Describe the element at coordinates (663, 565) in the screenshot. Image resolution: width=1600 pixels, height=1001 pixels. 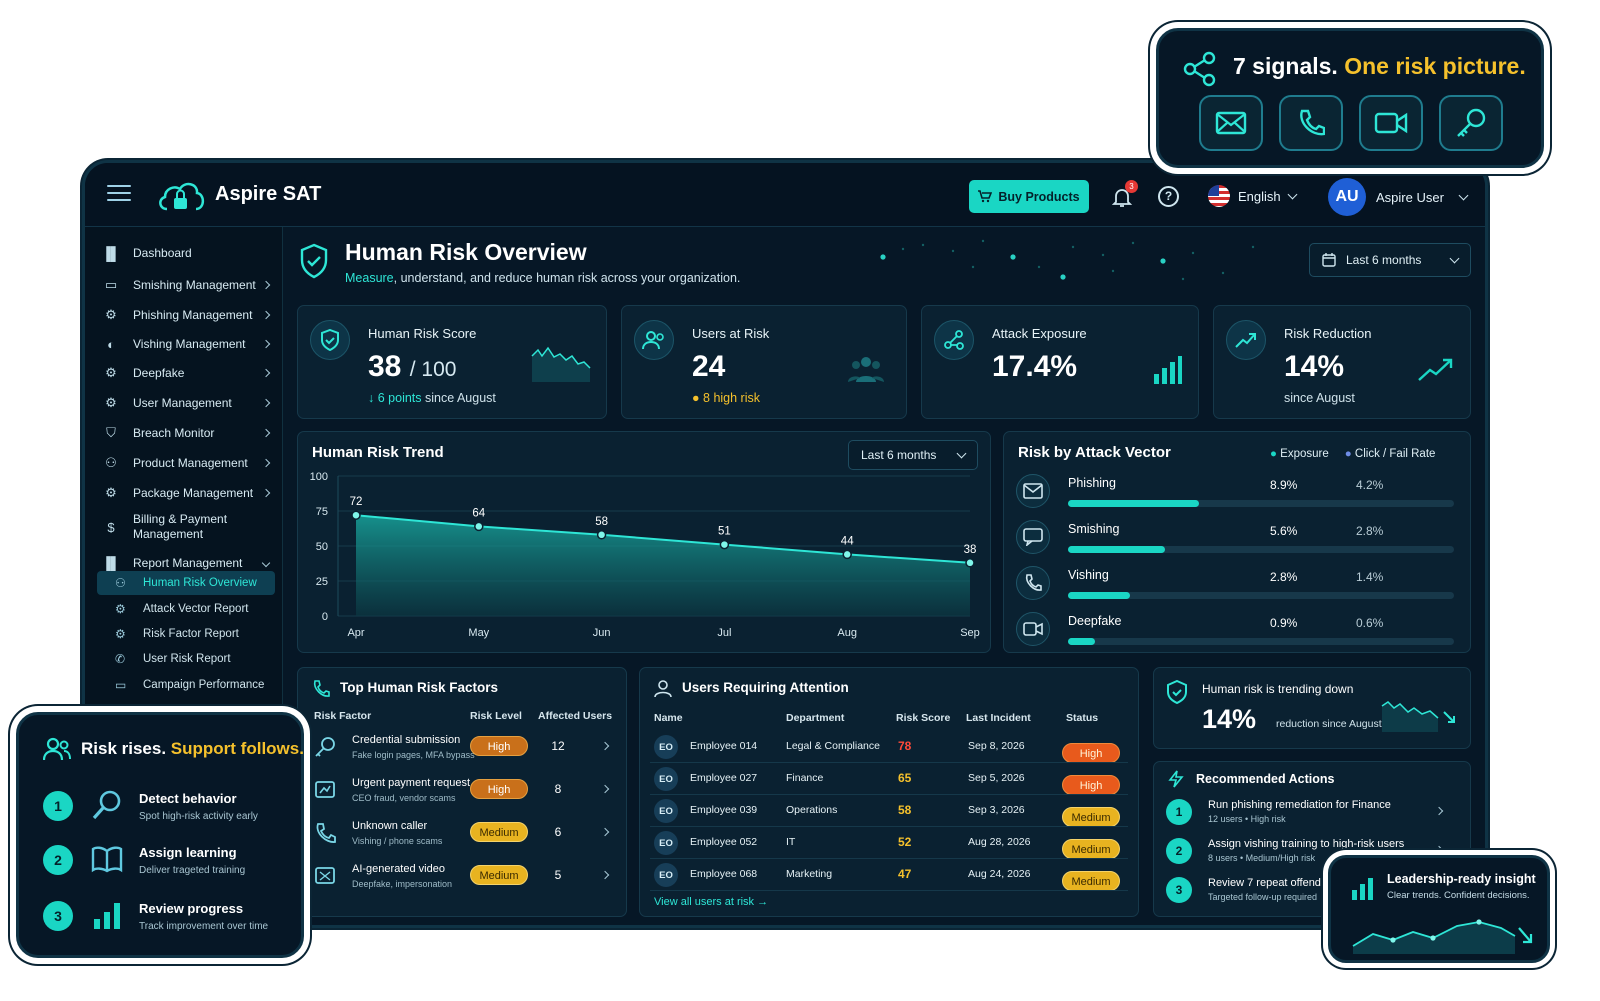
I see `trend-area` at that location.